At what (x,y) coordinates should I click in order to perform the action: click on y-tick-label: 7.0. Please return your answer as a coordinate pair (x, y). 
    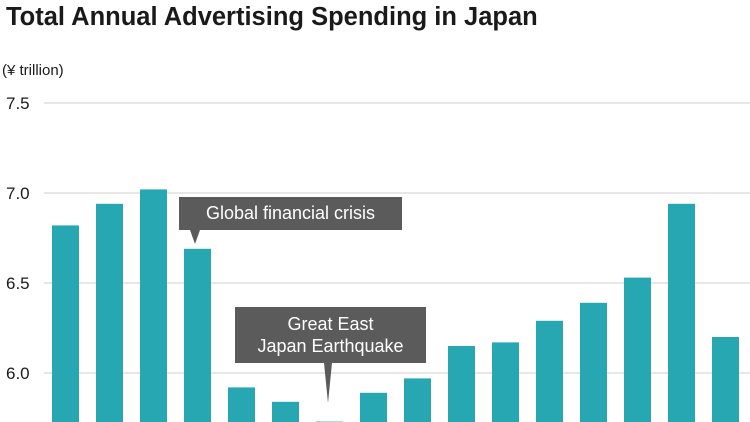
    Looking at the image, I should click on (18, 193).